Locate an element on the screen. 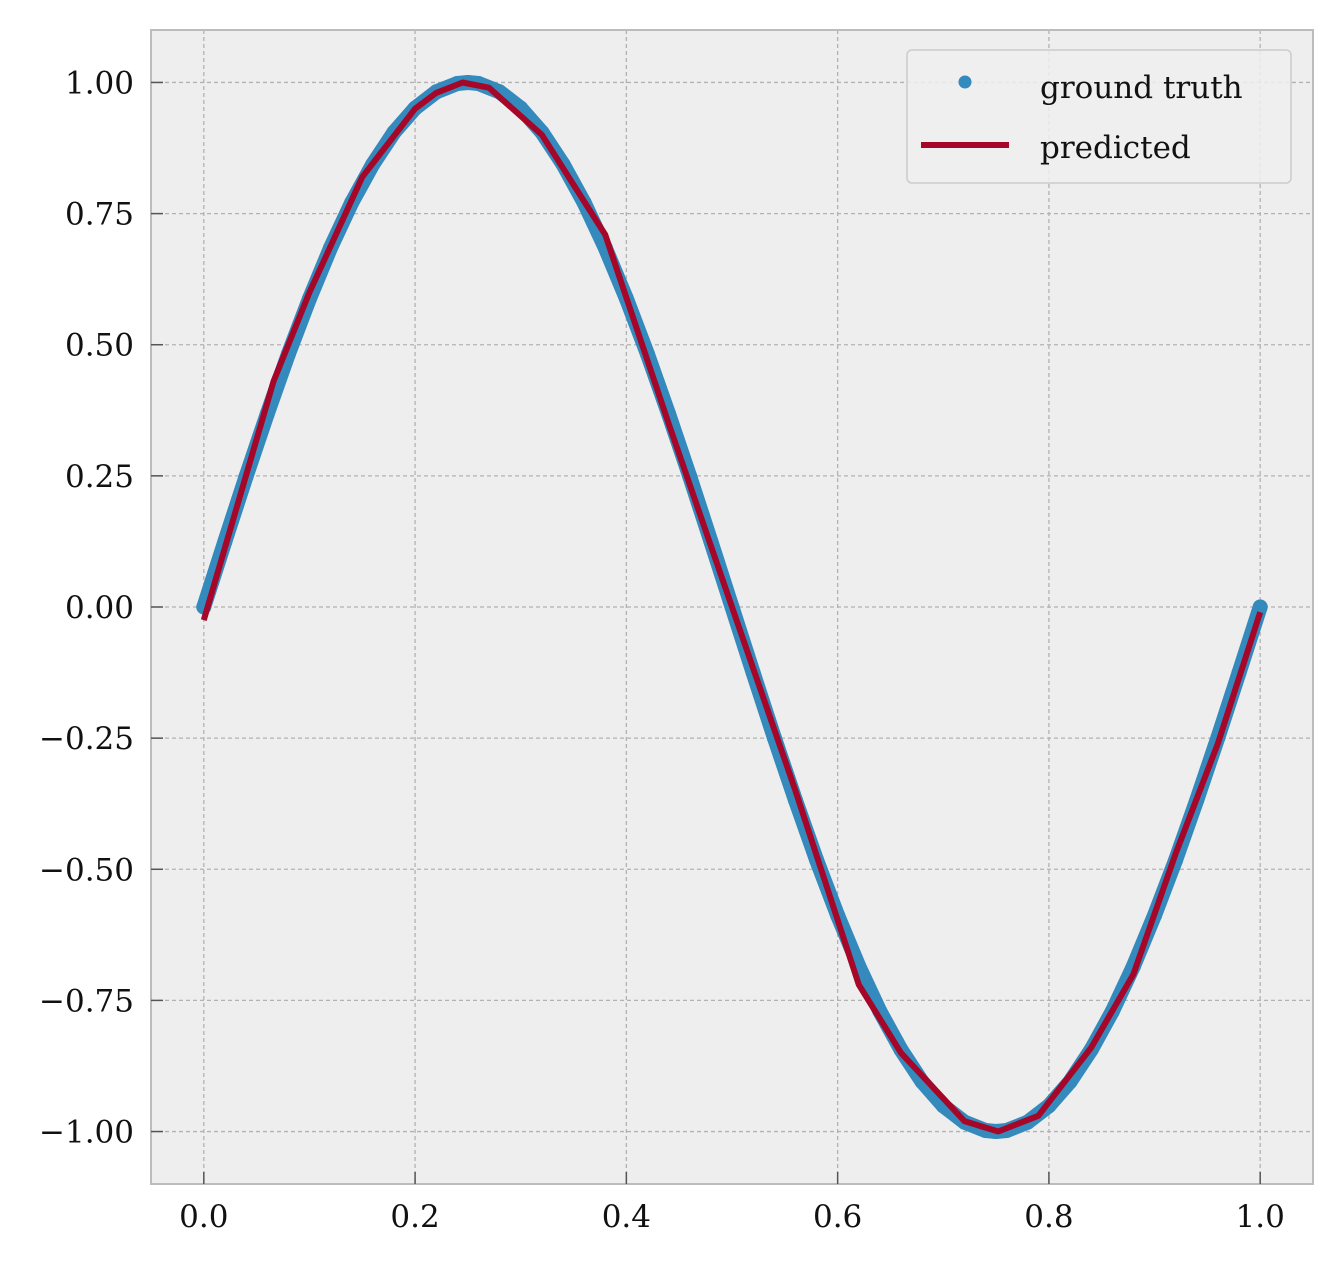 Image resolution: width=1343 pixels, height=1266 pixels. legend-marker-ground-truth is located at coordinates (965, 82).